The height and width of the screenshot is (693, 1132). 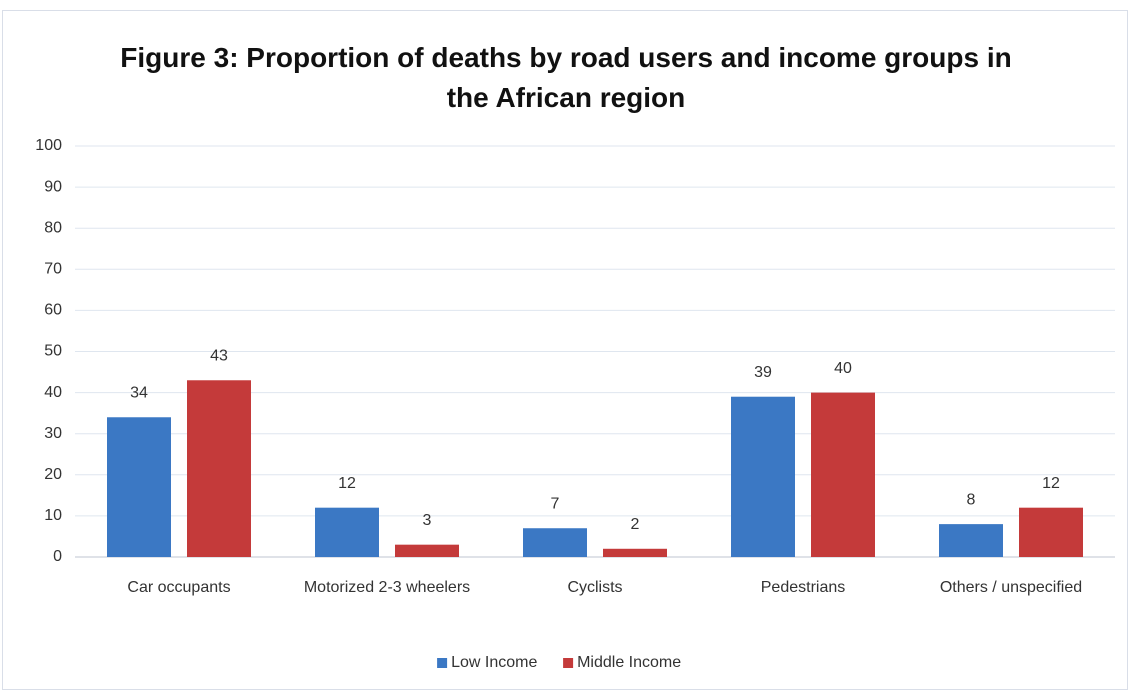 I want to click on data-label: 2, so click(x=635, y=524).